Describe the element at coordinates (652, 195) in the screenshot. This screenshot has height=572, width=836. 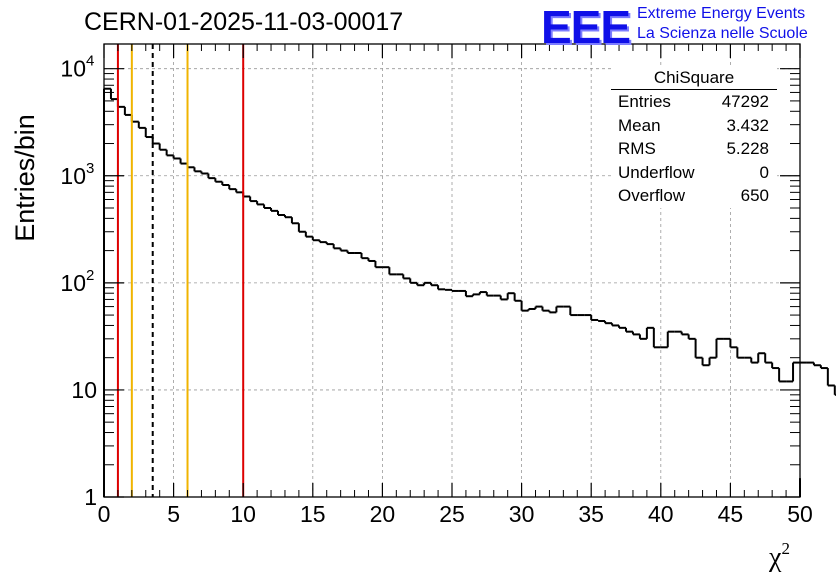
I see `stats-label: Overflow` at that location.